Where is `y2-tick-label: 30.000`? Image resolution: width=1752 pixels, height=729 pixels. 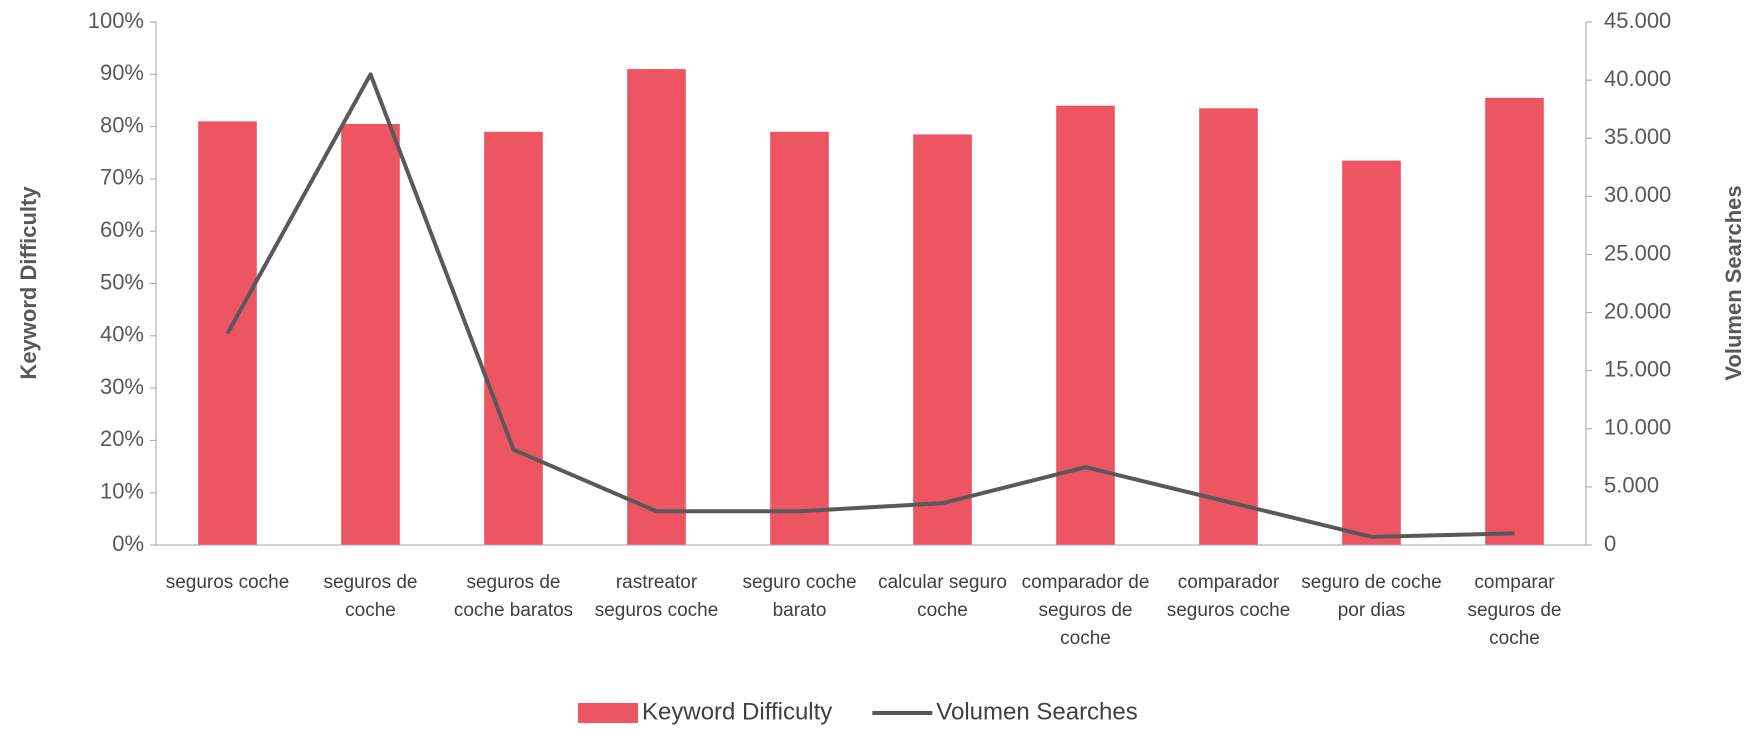 y2-tick-label: 30.000 is located at coordinates (1637, 194).